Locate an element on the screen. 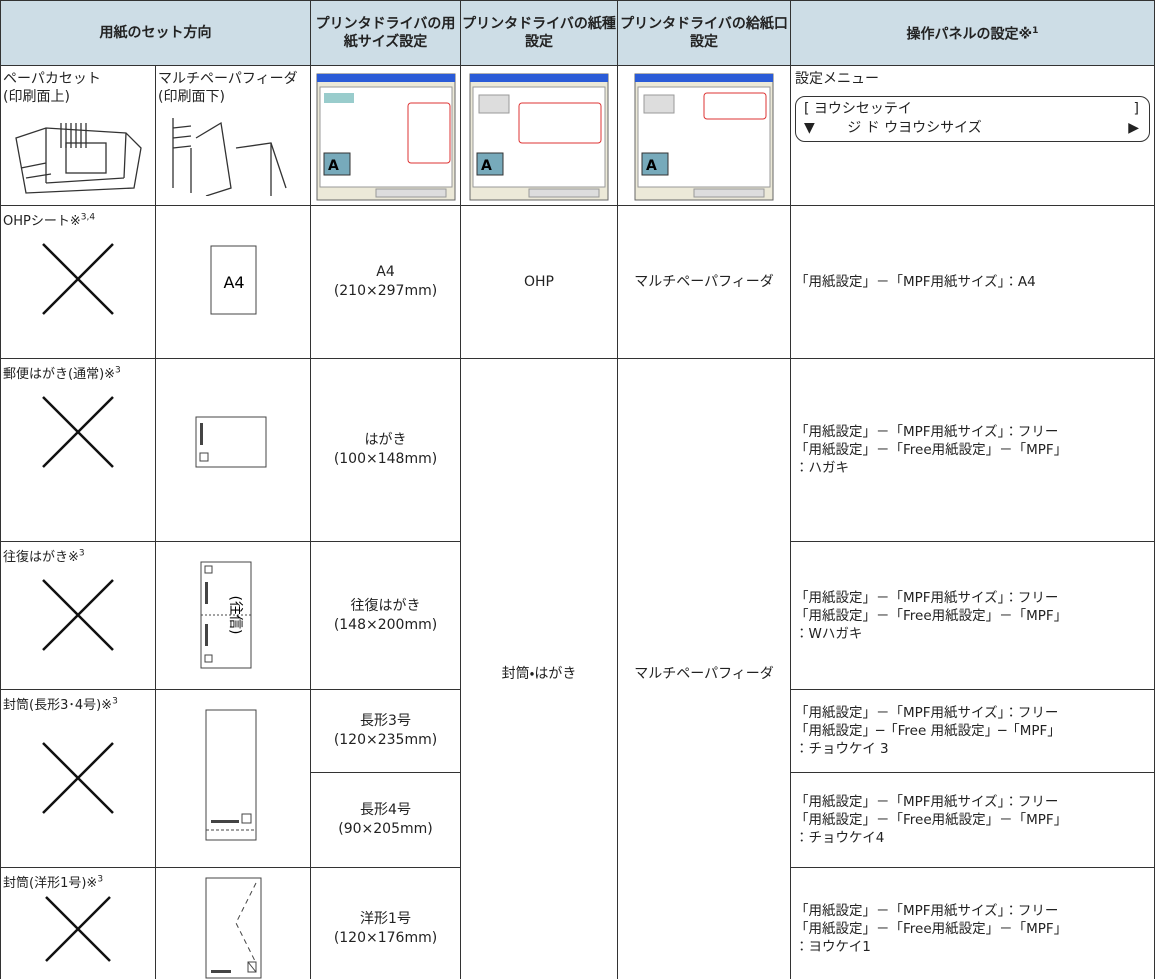 The height and width of the screenshot is (979, 1155). postcard-icon is located at coordinates (231, 442).